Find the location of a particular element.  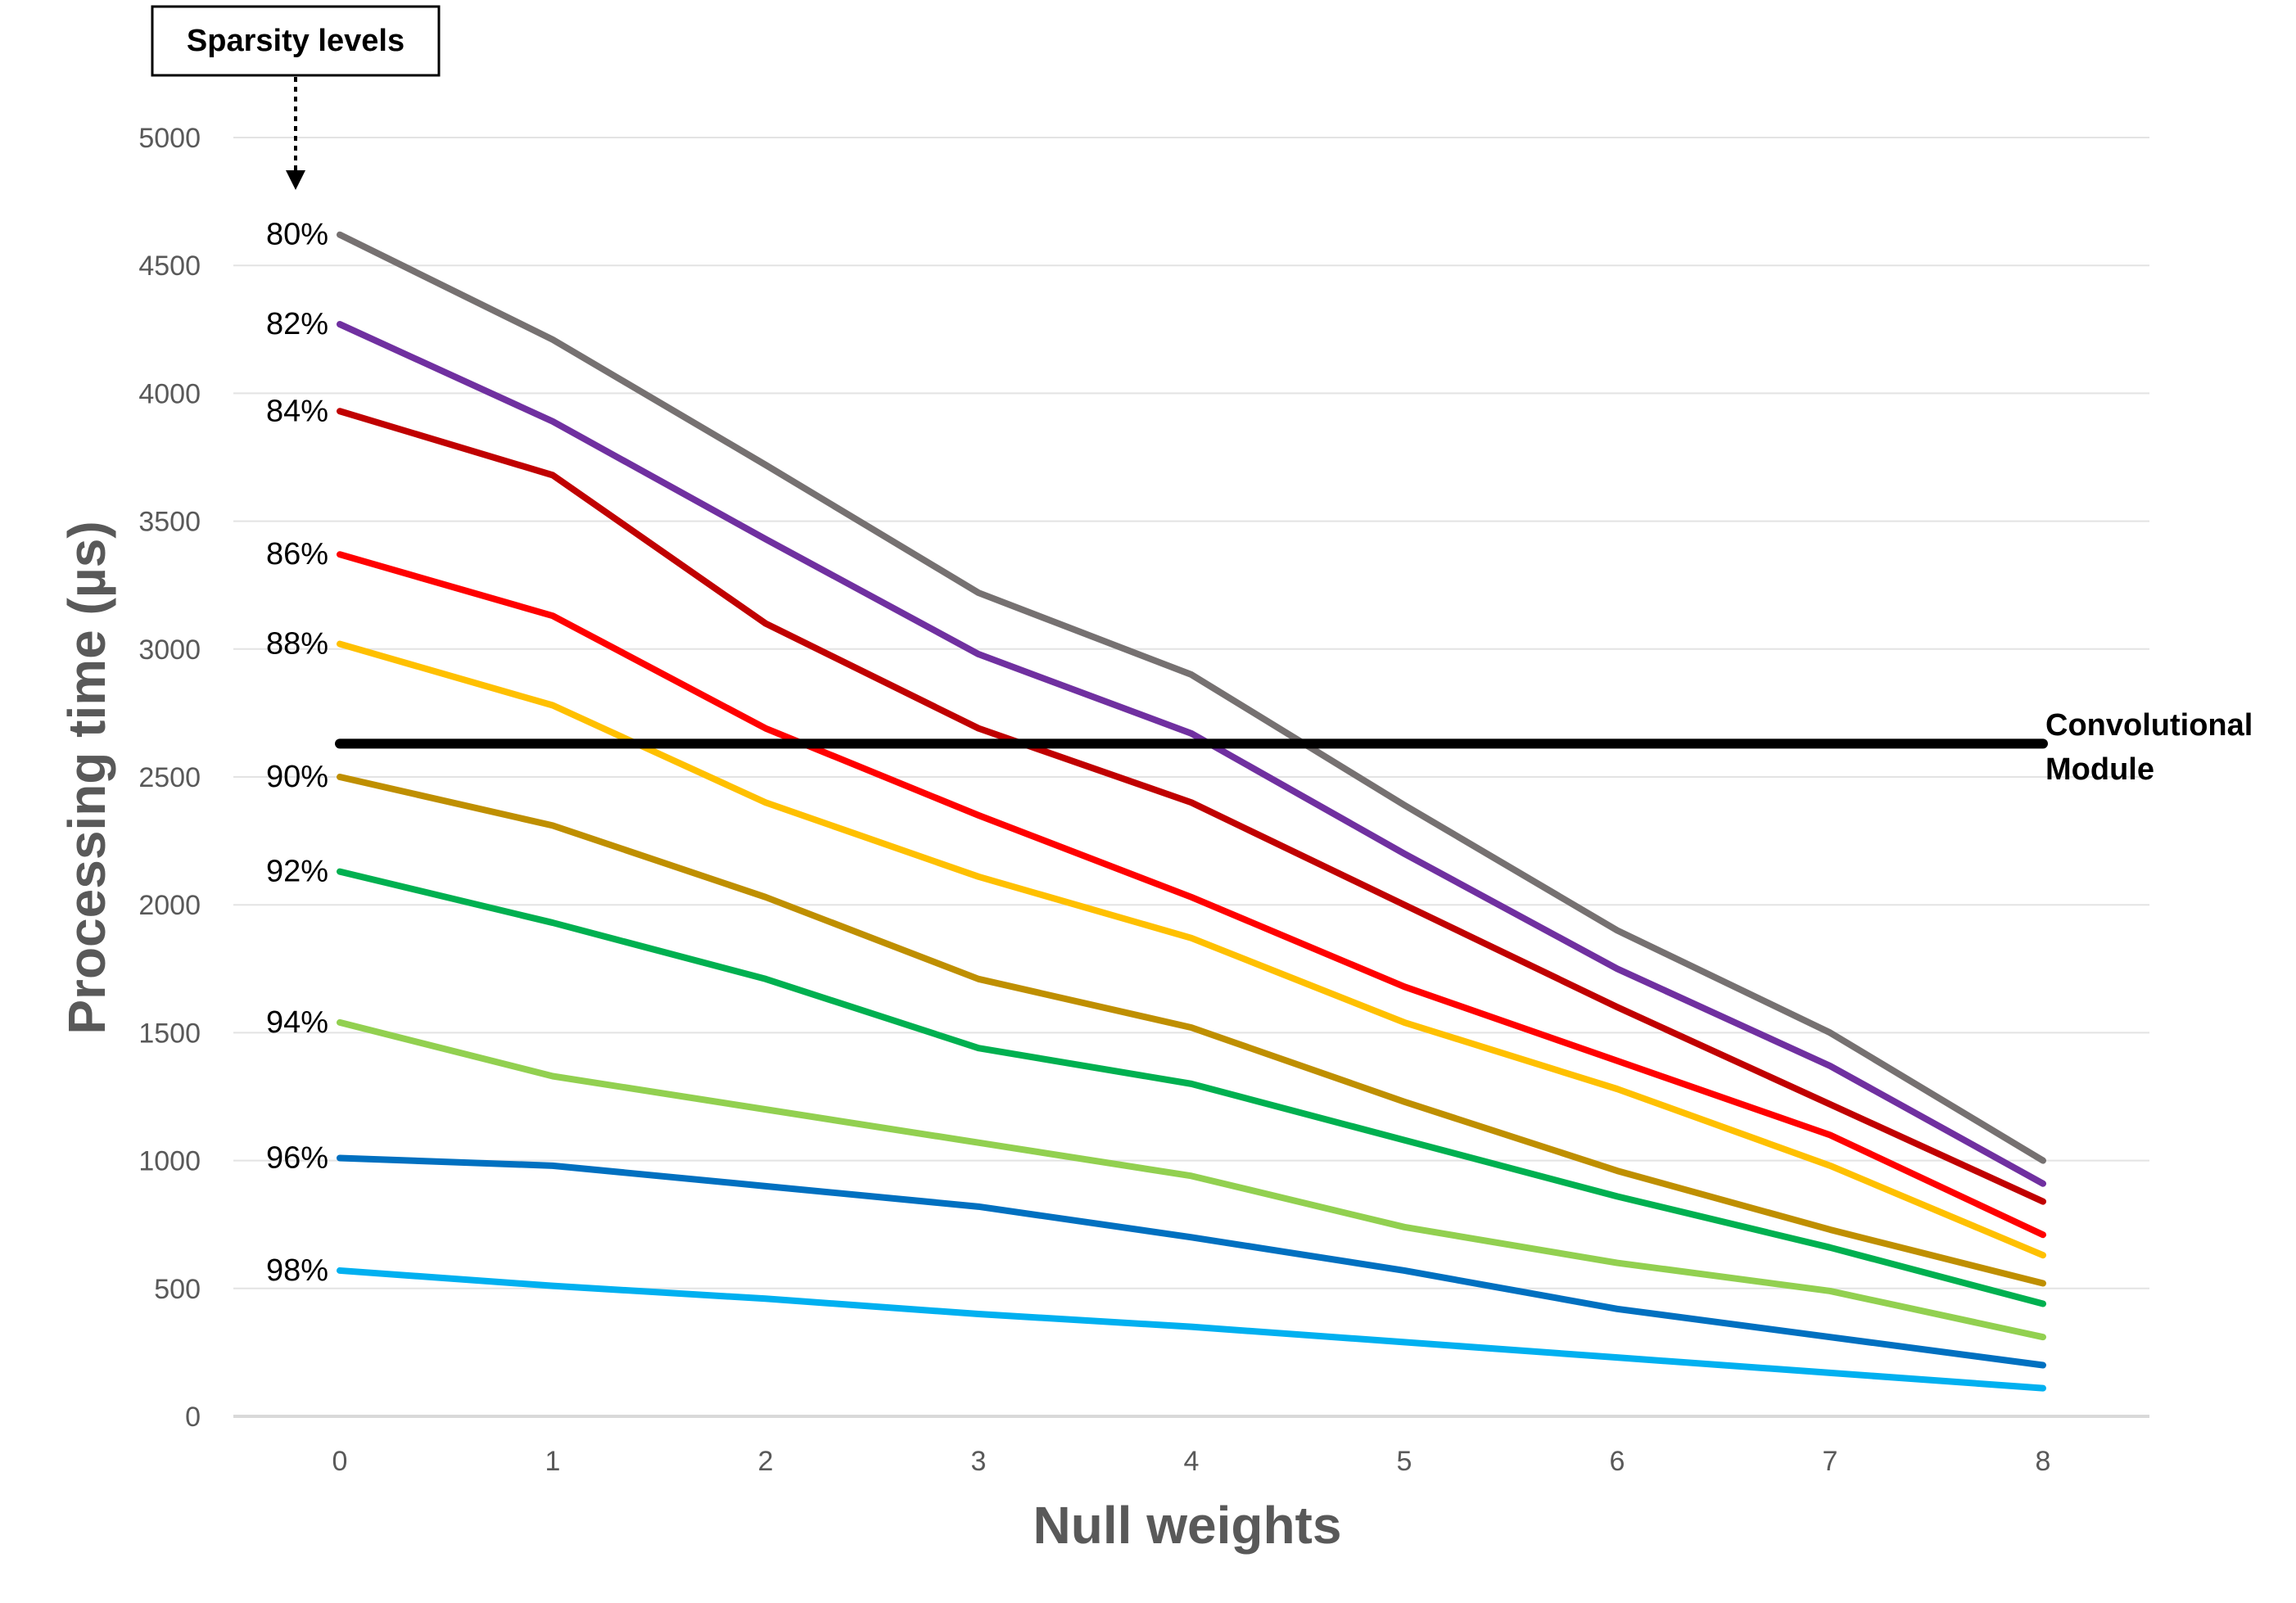

x-tick-label: 8 is located at coordinates (2044, 1461).